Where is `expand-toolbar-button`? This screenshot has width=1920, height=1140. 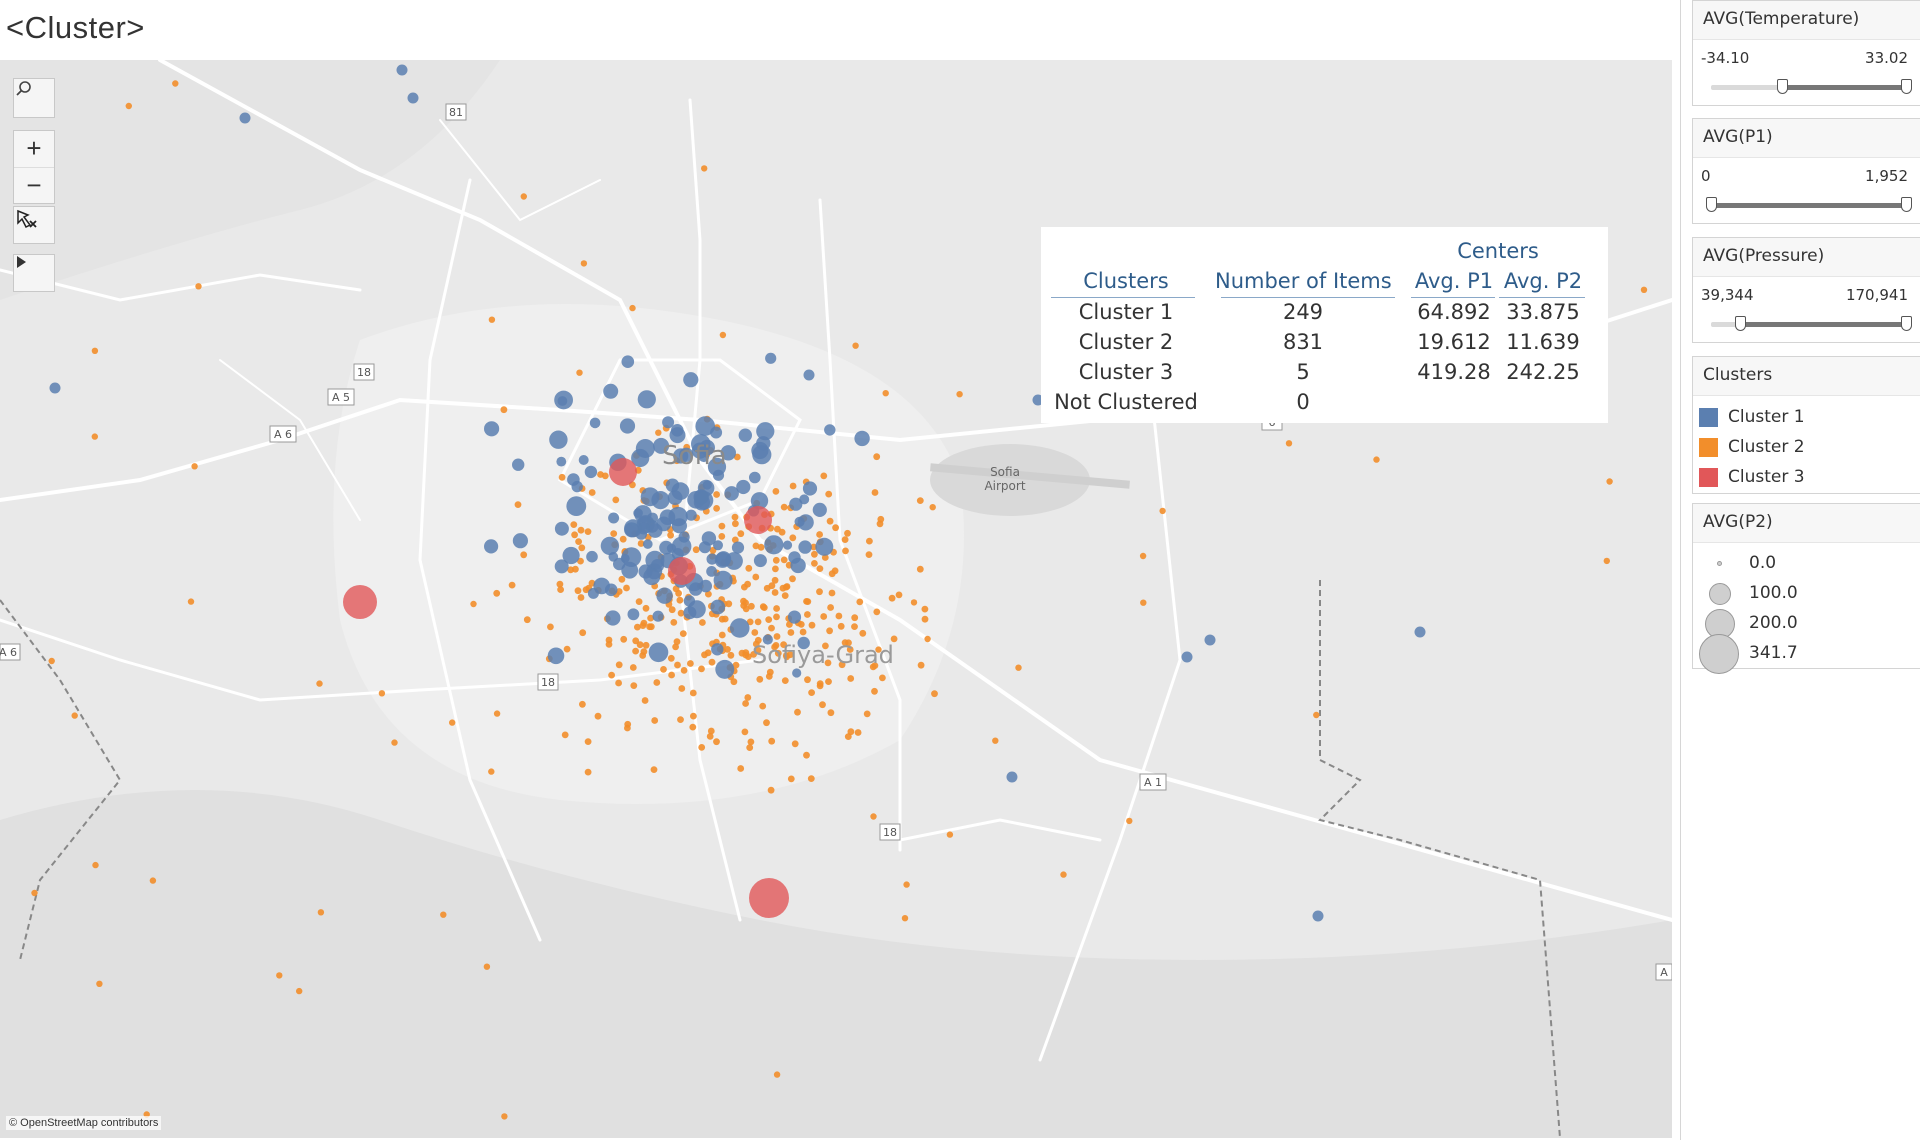 expand-toolbar-button is located at coordinates (34, 273).